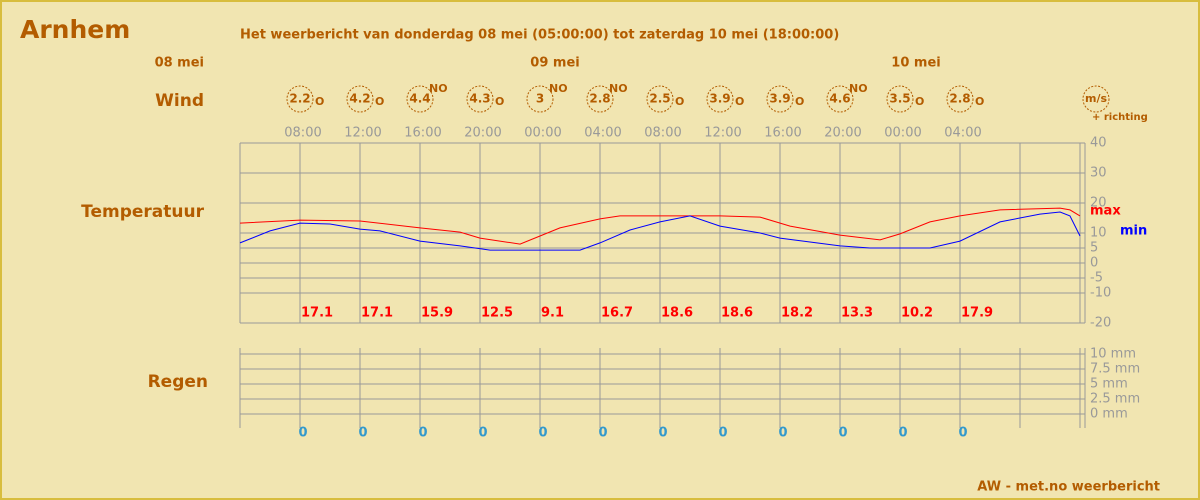  I want to click on y-tick-label: 10 mm, so click(1113, 354).